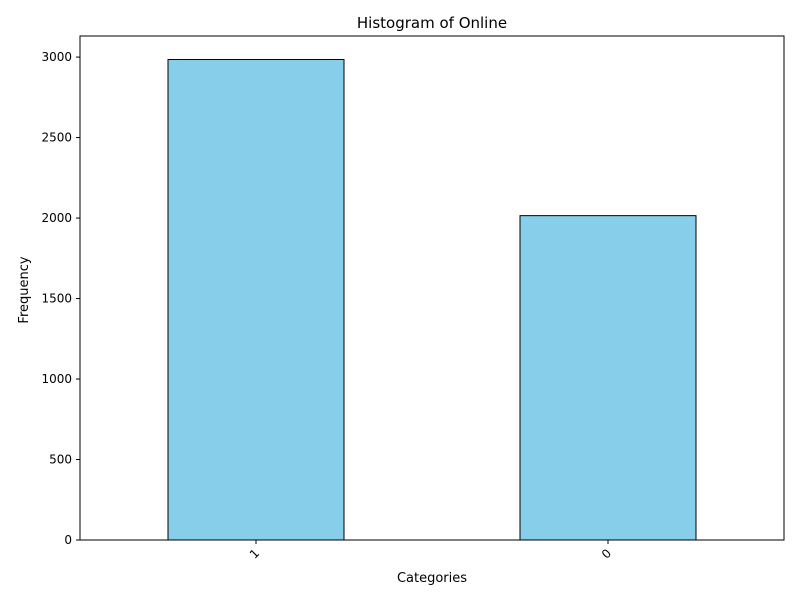 The width and height of the screenshot is (800, 600). Describe the element at coordinates (60, 460) in the screenshot. I see `y-tick-label: 500` at that location.